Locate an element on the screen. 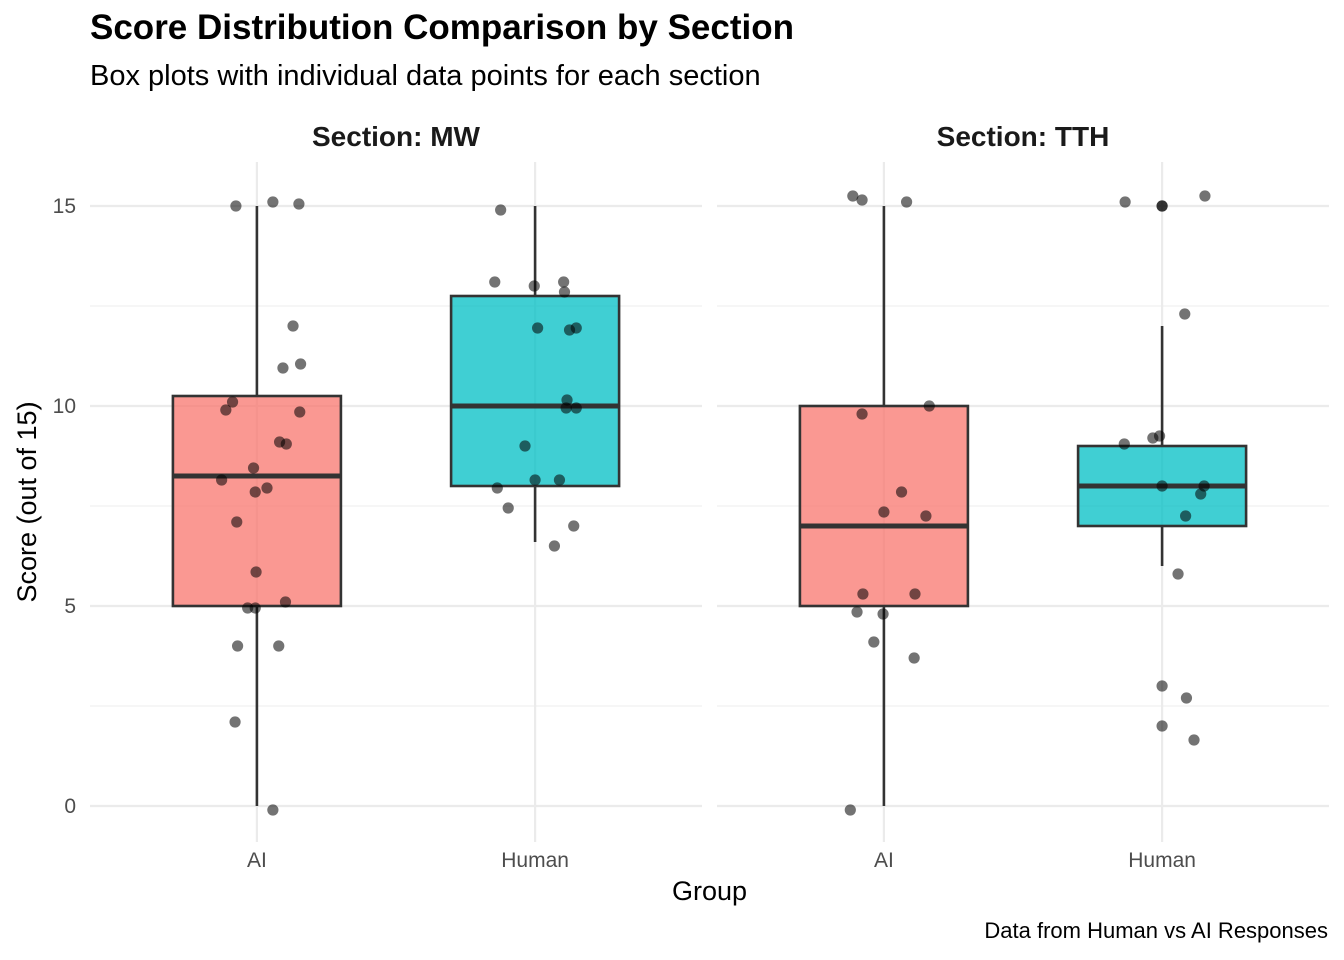  chart-caption: Data from Human vs AI Responses is located at coordinates (1156, 930).